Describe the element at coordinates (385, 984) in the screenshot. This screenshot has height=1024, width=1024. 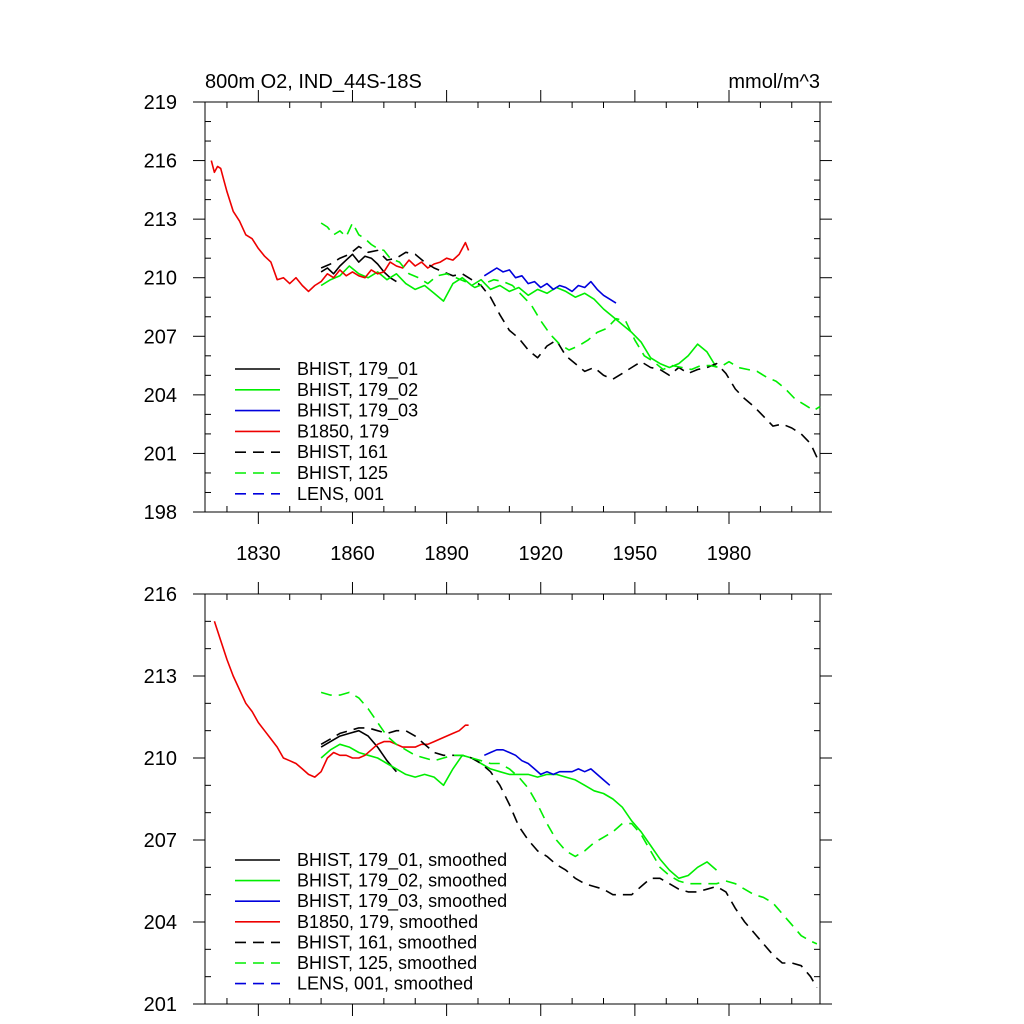
I see `legend-label-6: LENS, 001, smoothed` at that location.